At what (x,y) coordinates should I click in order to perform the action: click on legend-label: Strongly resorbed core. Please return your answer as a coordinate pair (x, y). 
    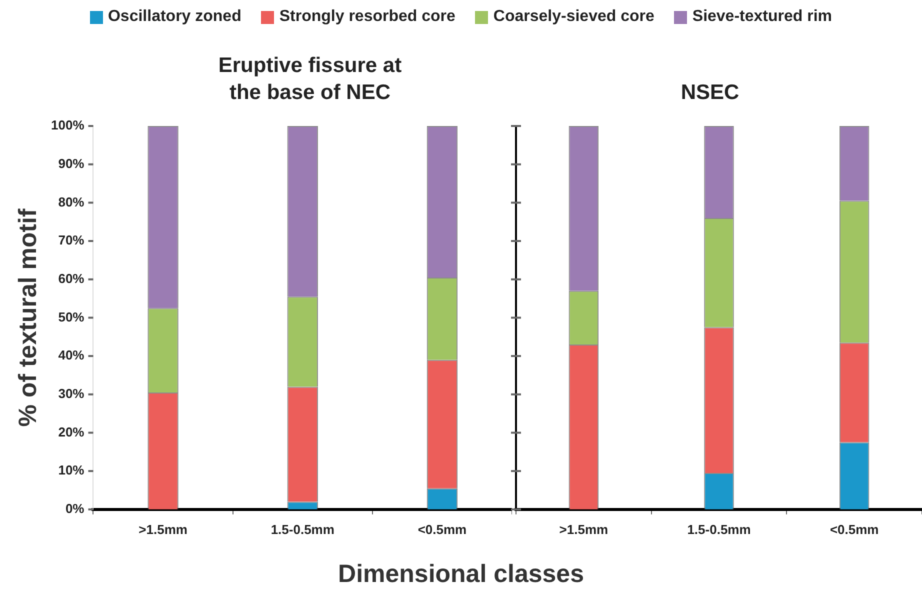
    Looking at the image, I should click on (367, 17).